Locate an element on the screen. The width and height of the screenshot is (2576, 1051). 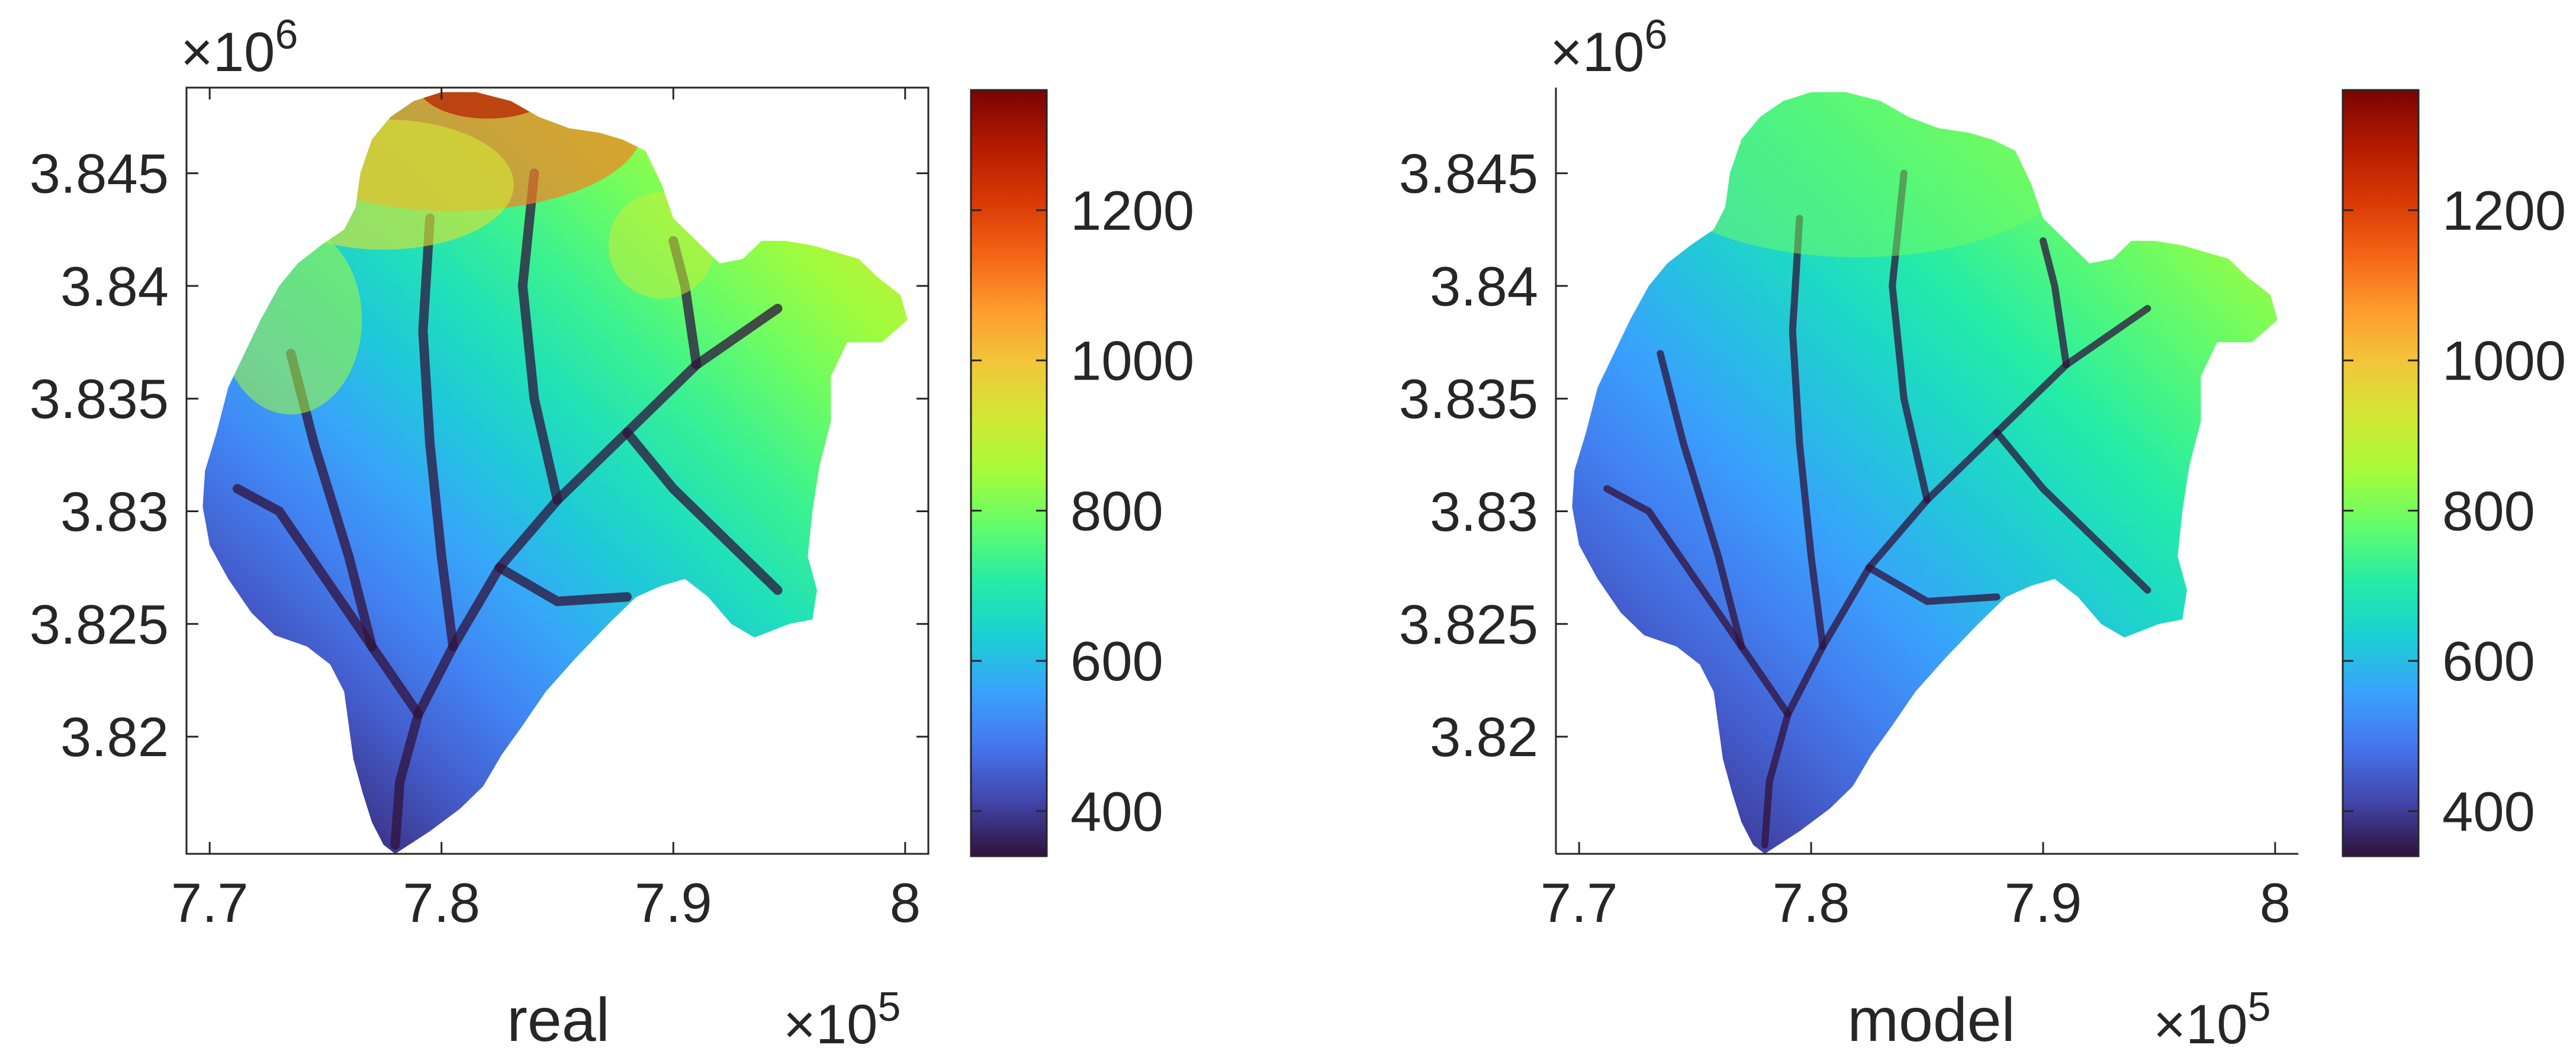
x-axis-label-real: real is located at coordinates (558, 1018).